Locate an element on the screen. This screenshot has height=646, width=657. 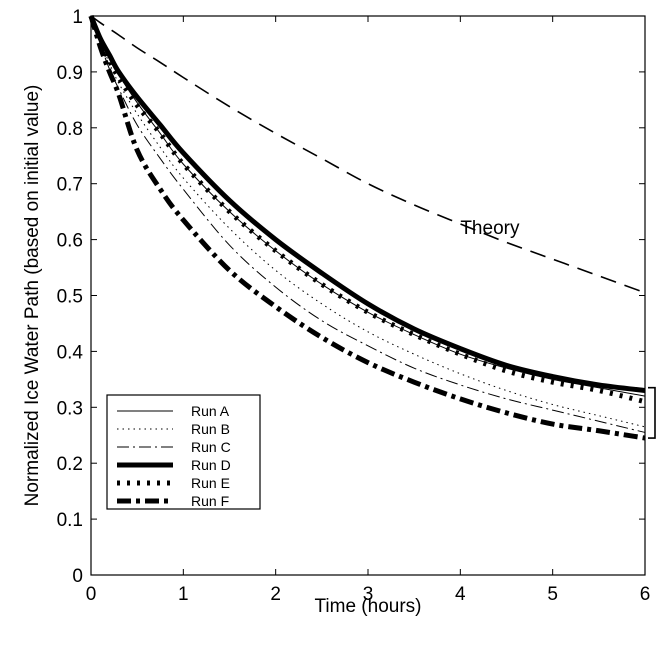
annotation-label: Theory is located at coordinates (490, 228).